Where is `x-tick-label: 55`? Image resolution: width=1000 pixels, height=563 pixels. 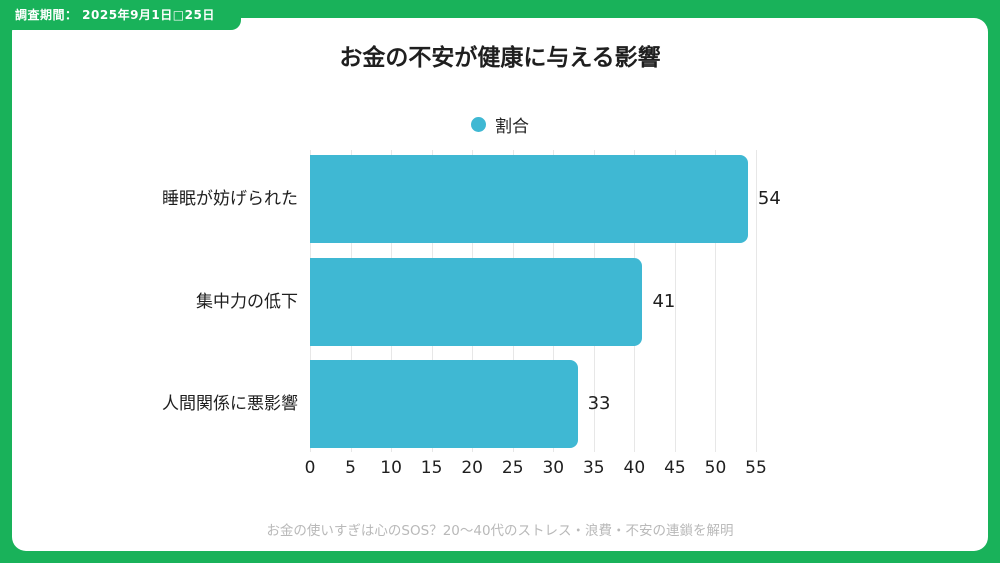 x-tick-label: 55 is located at coordinates (756, 468).